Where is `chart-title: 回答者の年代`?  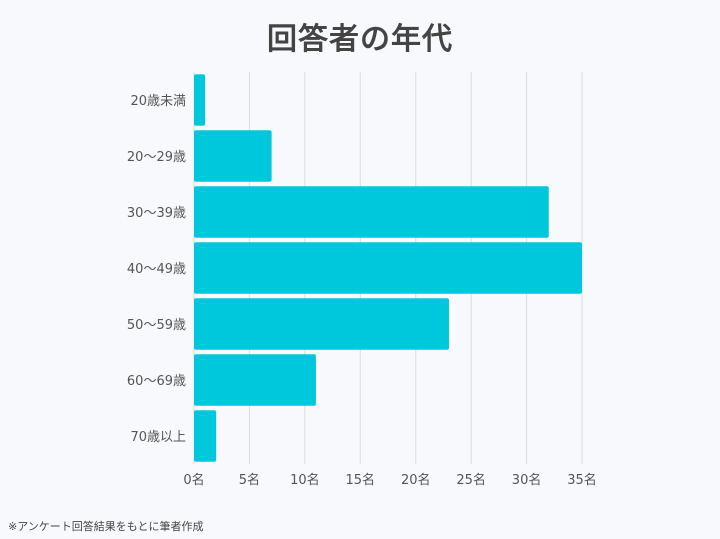 chart-title: 回答者の年代 is located at coordinates (360, 39).